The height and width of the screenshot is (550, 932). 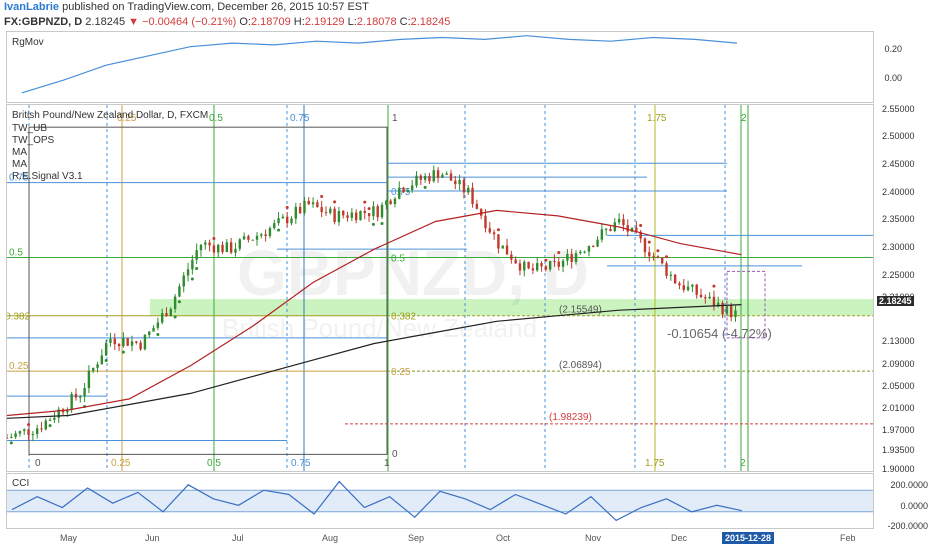 I want to click on indicator-legend: TW_OPS, so click(x=33, y=140).